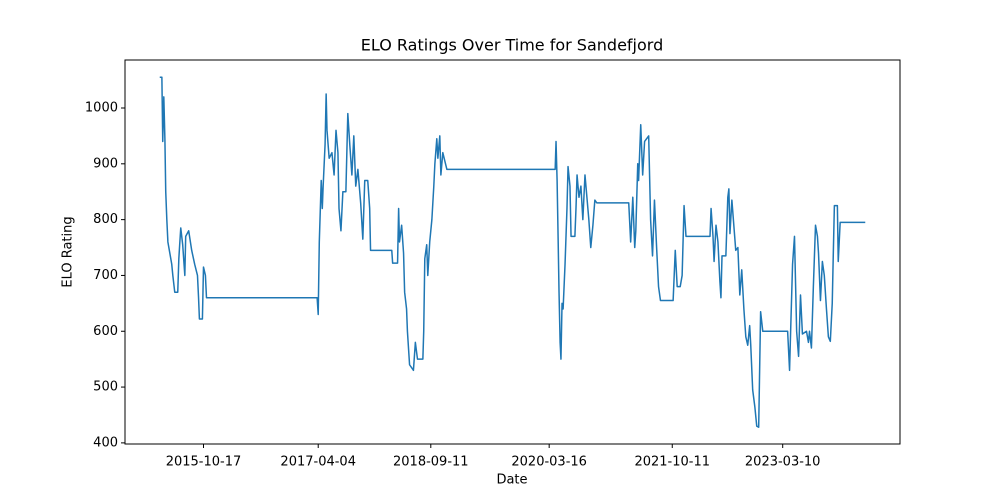  Describe the element at coordinates (105, 442) in the screenshot. I see `y-tick-label: 400` at that location.